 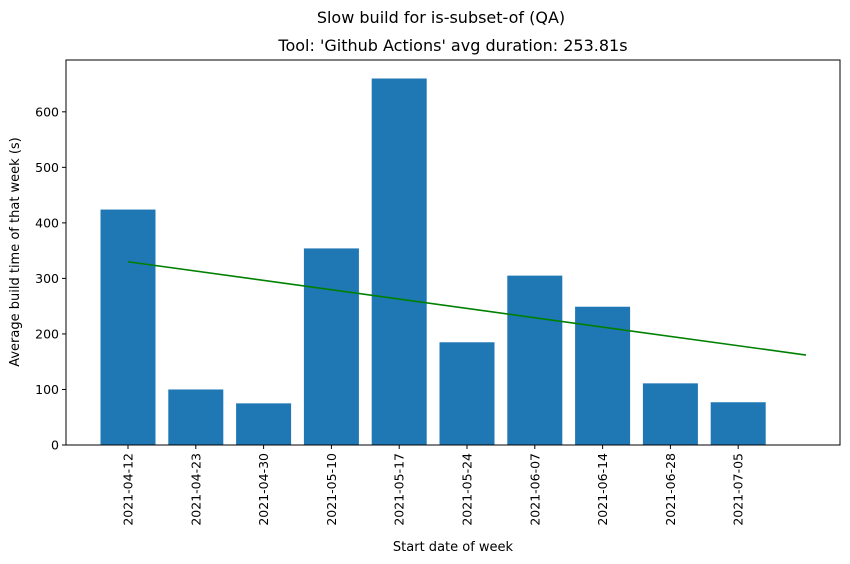 I want to click on y-tick-label: 100, so click(x=47, y=389).